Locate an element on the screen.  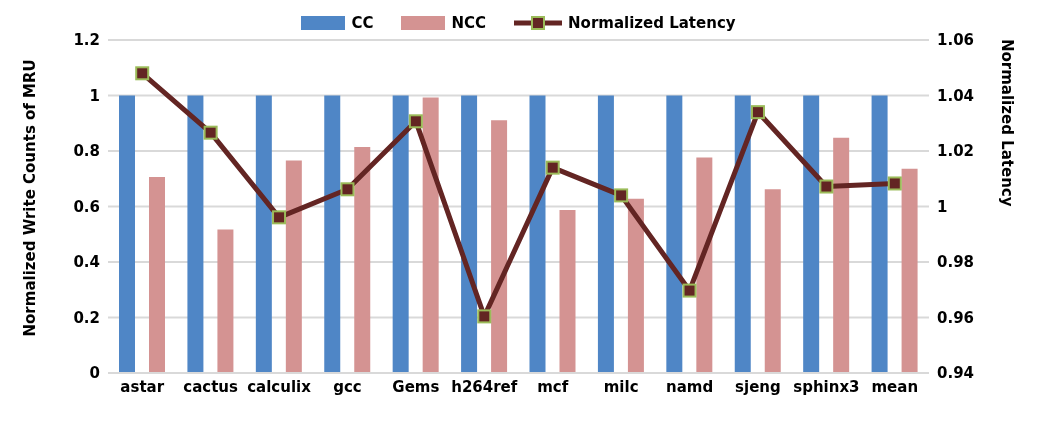
legend-label: CC is located at coordinates (362, 23).